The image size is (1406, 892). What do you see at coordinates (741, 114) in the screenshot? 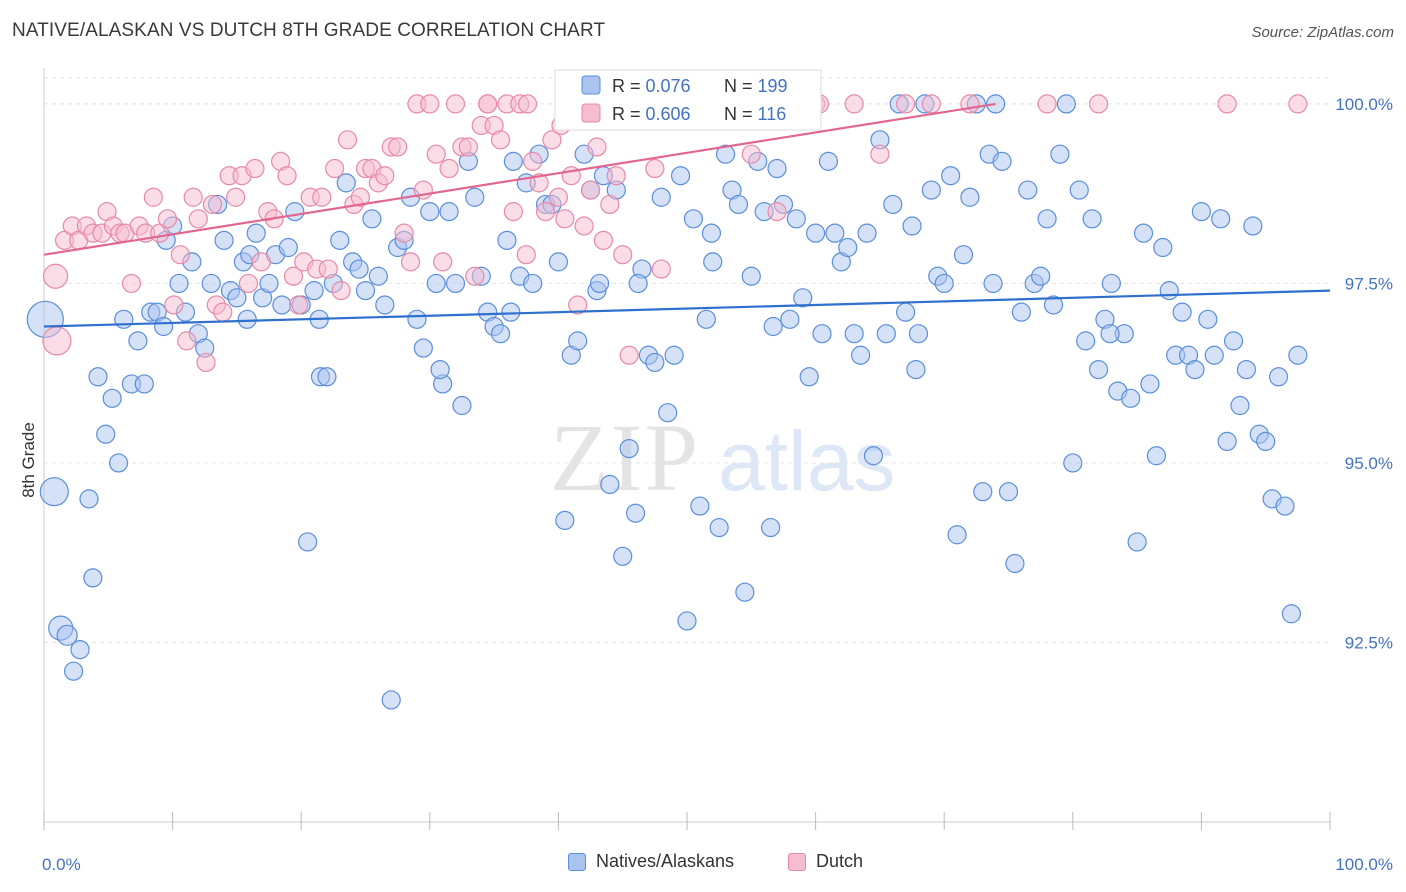
I see `legend-n-label-2: N =` at bounding box center [741, 114].